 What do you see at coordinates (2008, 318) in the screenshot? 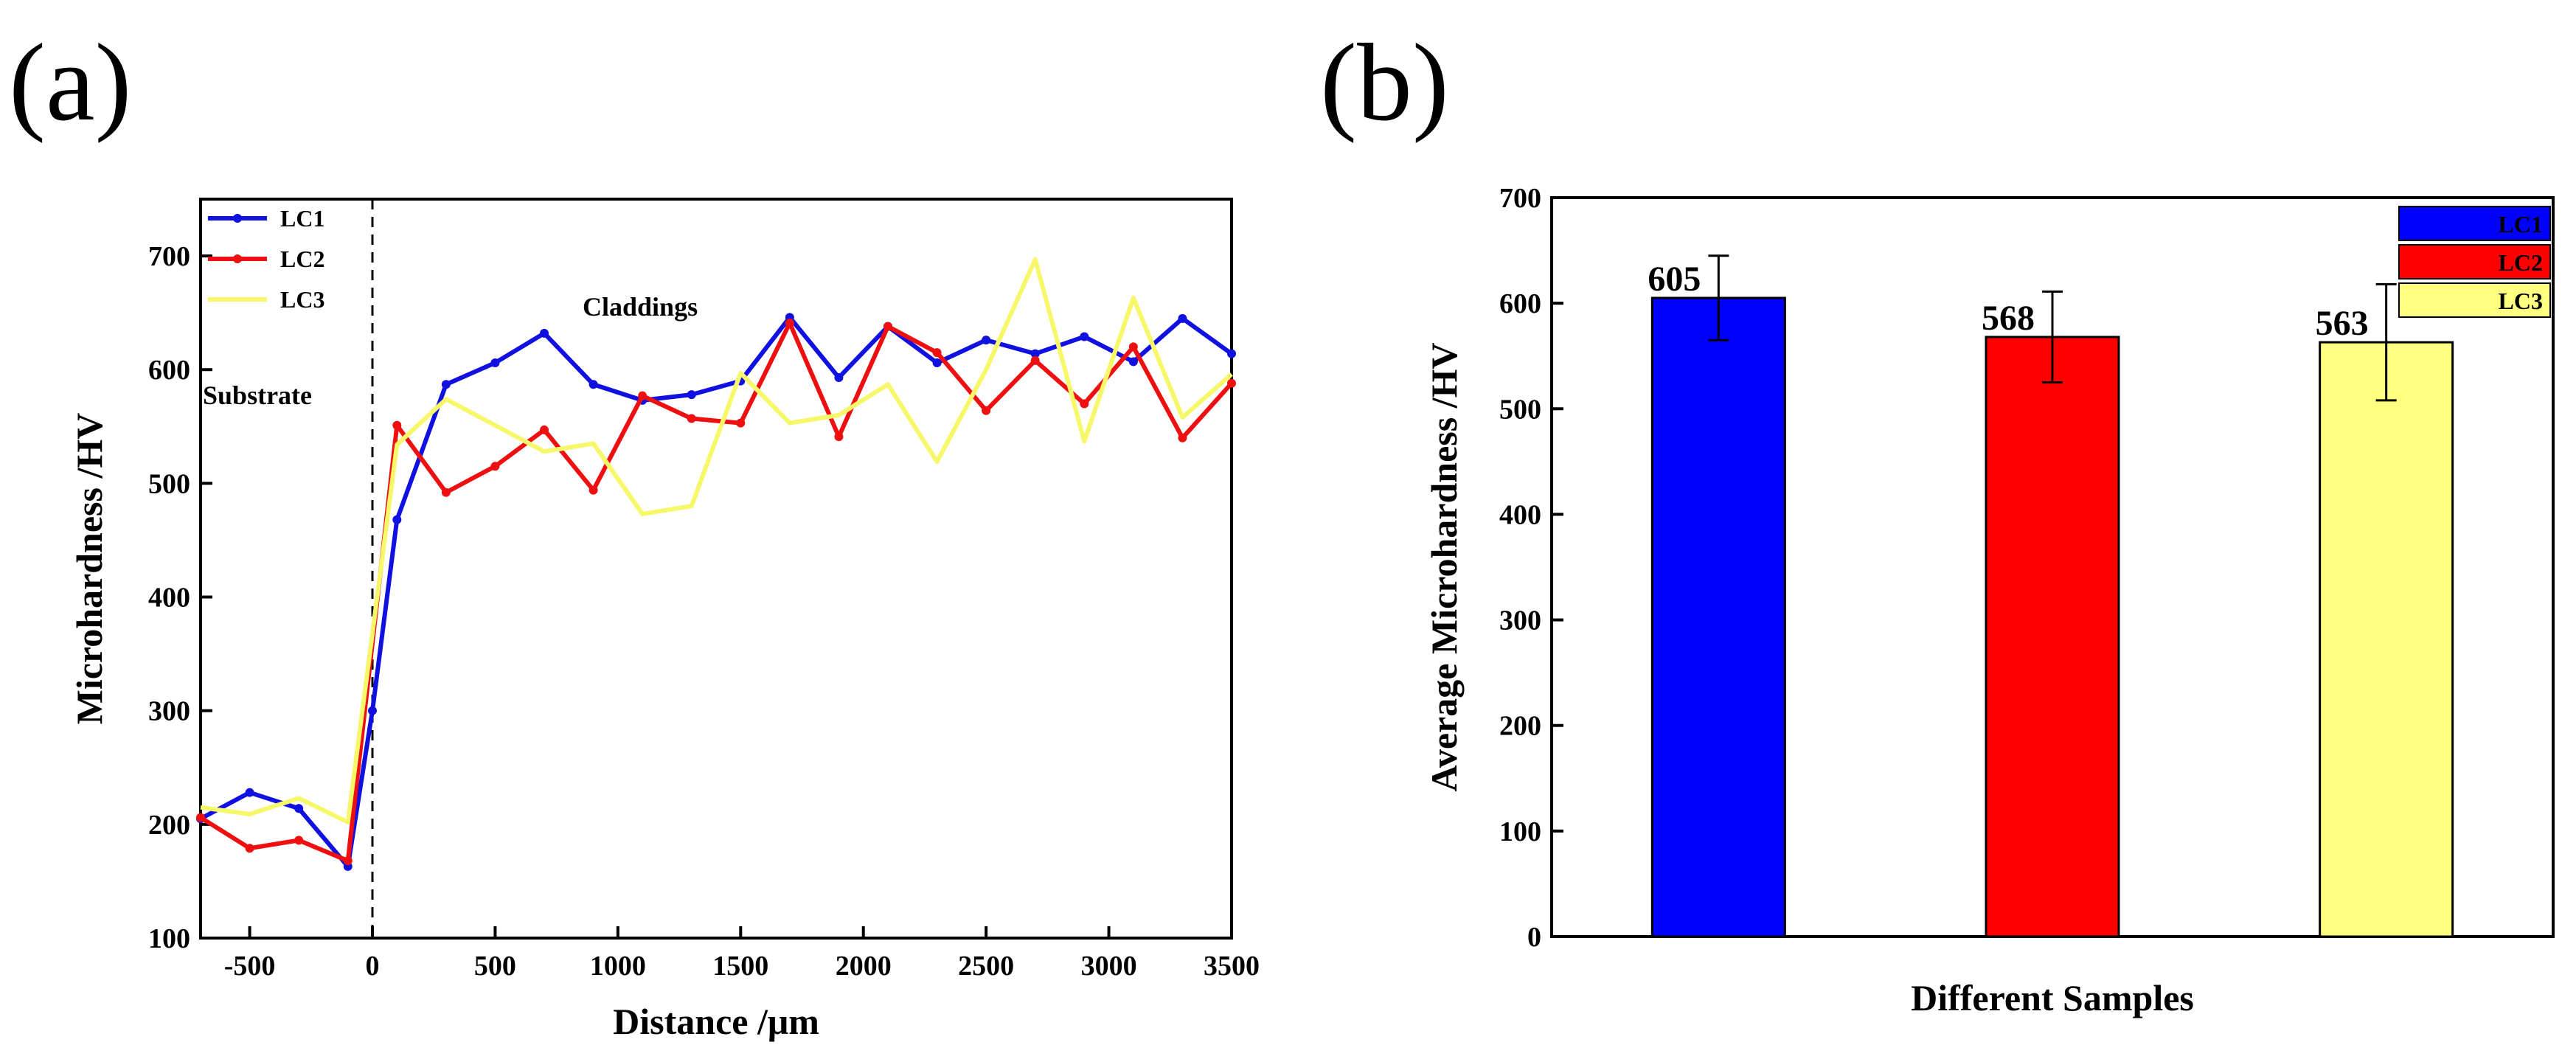
I see `value-label-lc2: 568` at bounding box center [2008, 318].